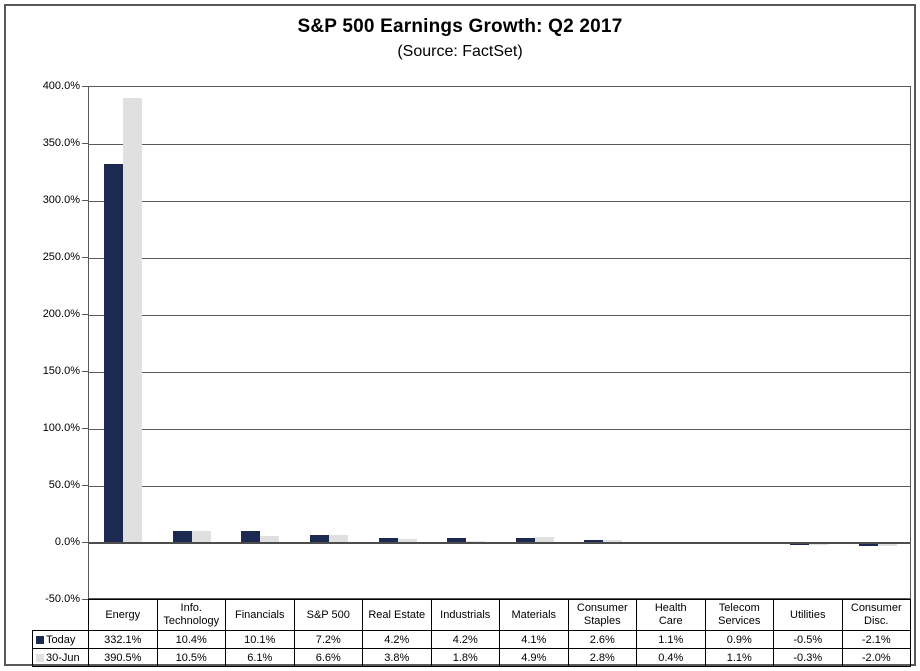 This screenshot has height=671, width=920. I want to click on table-header-industrials: Industrials, so click(465, 615).